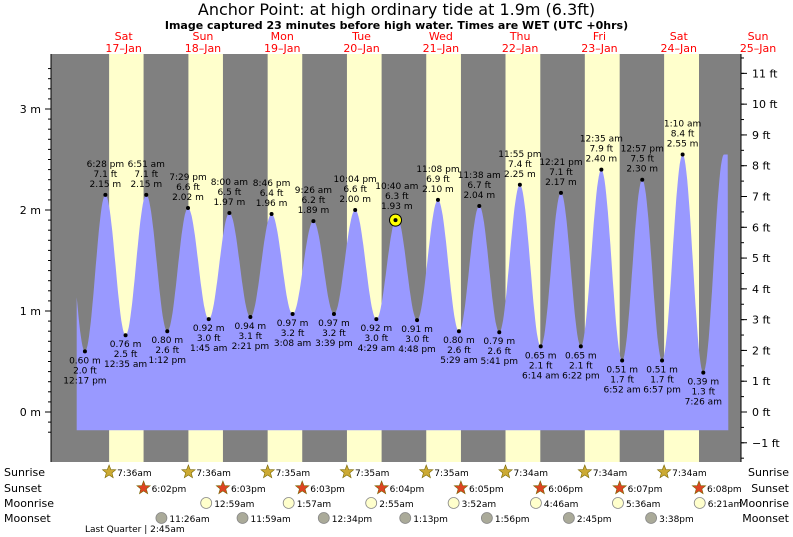  Describe the element at coordinates (441, 36) in the screenshot. I see `day-of-week-label: Wed` at that location.